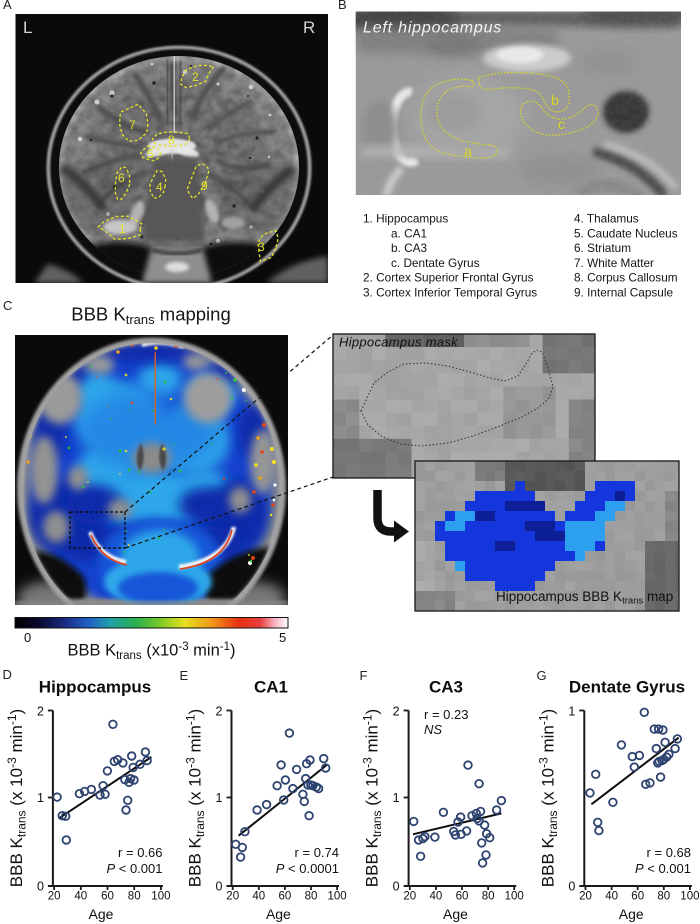 Image resolution: width=700 pixels, height=924 pixels. Describe the element at coordinates (7, 6) in the screenshot. I see `svg-text: A` at that location.